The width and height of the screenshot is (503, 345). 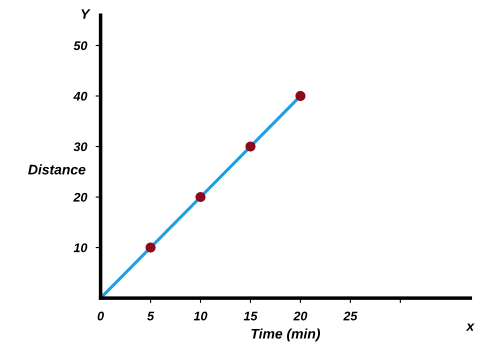 What do you see at coordinates (80, 96) in the screenshot?
I see `y-tick-label: 40` at bounding box center [80, 96].